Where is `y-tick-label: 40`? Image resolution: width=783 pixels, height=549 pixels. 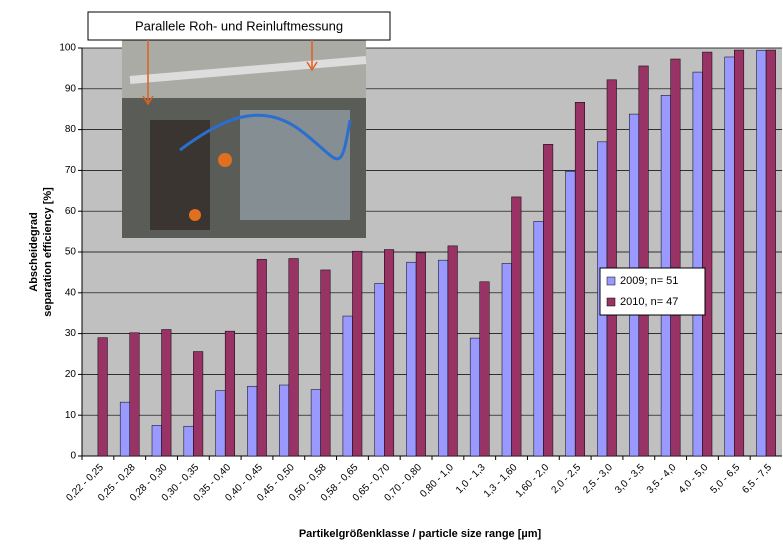
y-tick-label: 40 is located at coordinates (71, 292).